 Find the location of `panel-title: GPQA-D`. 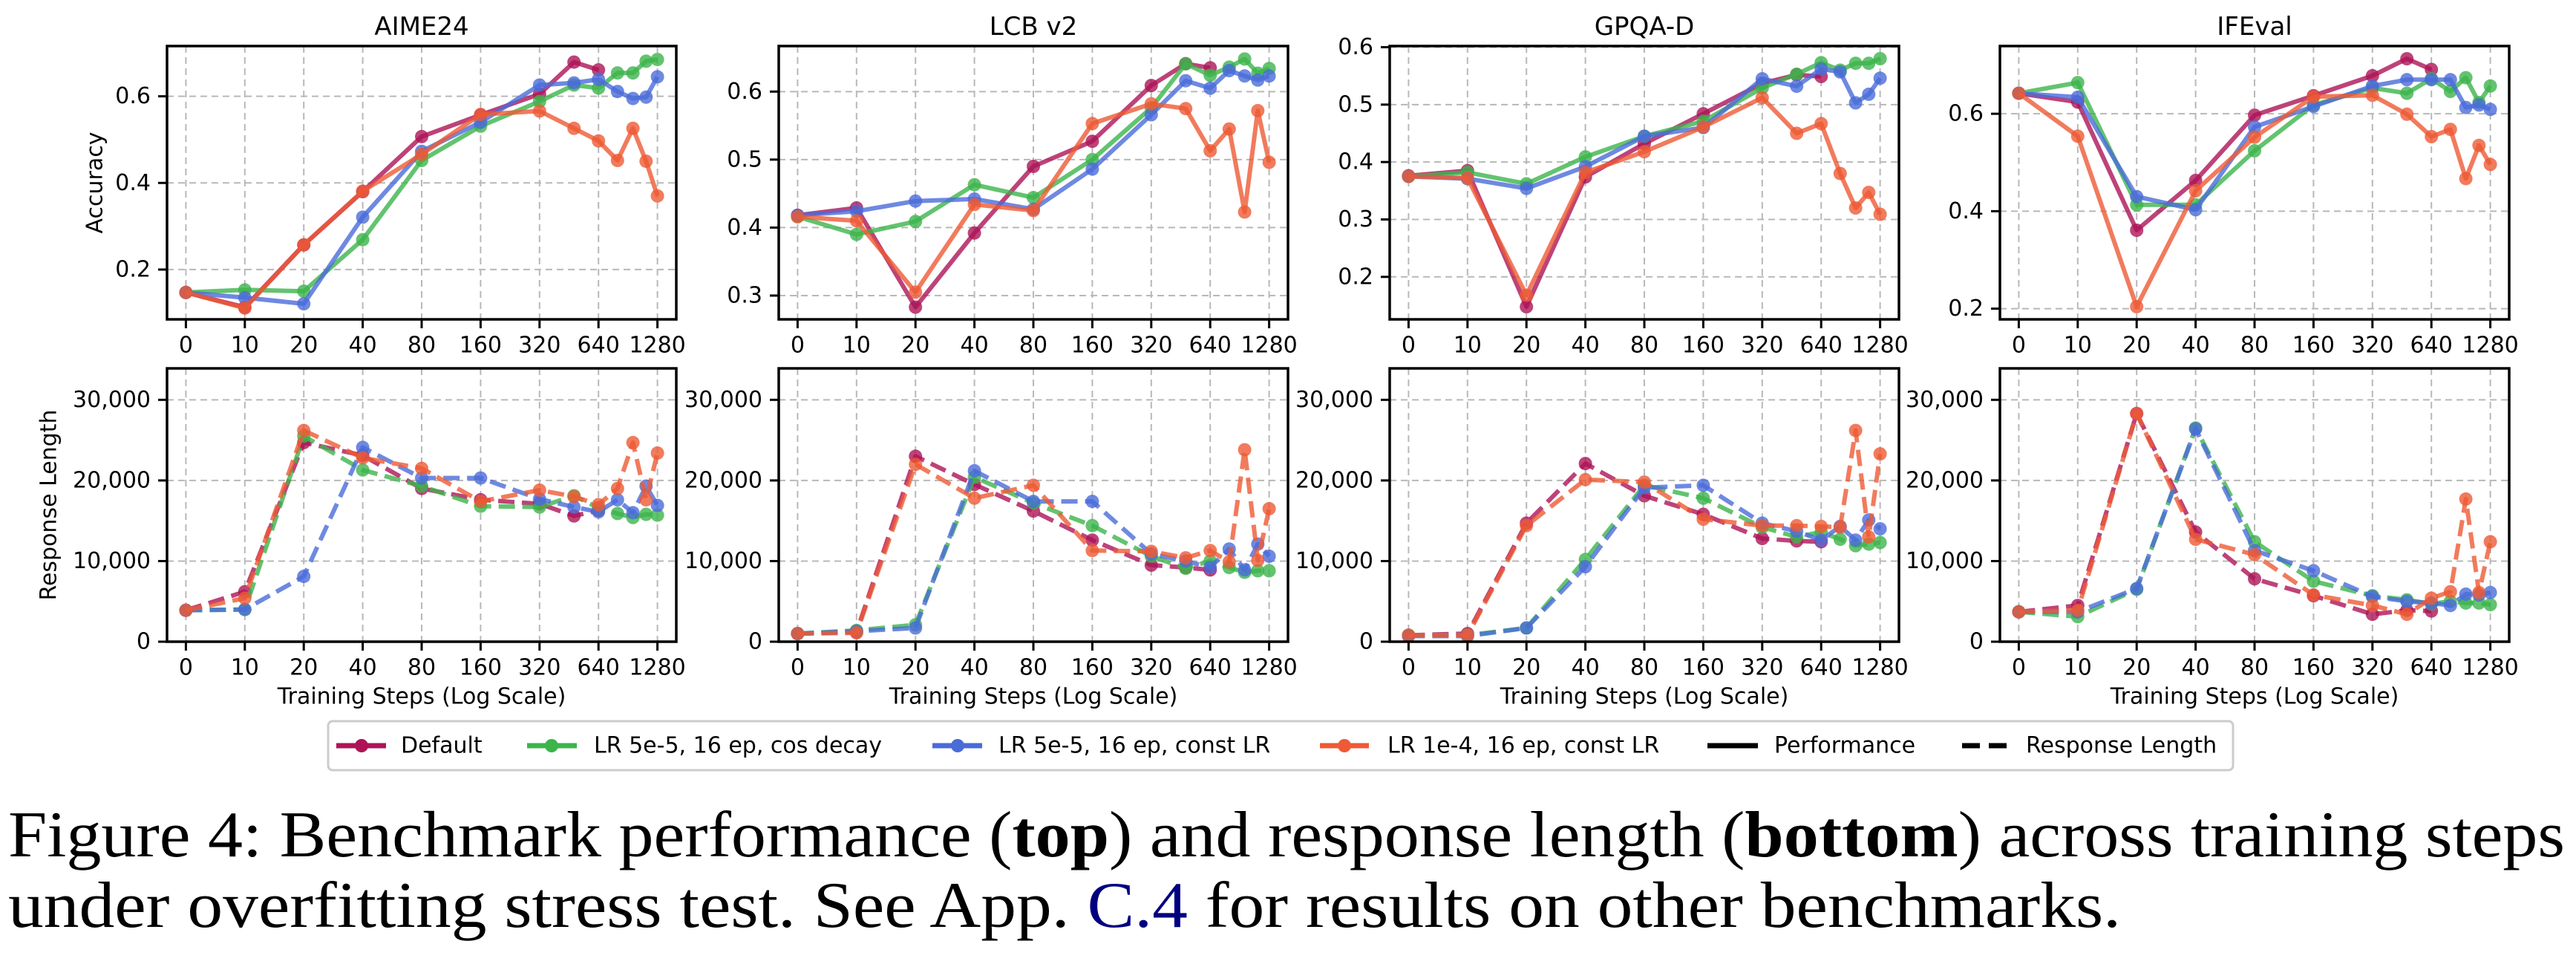

panel-title: GPQA-D is located at coordinates (1645, 27).